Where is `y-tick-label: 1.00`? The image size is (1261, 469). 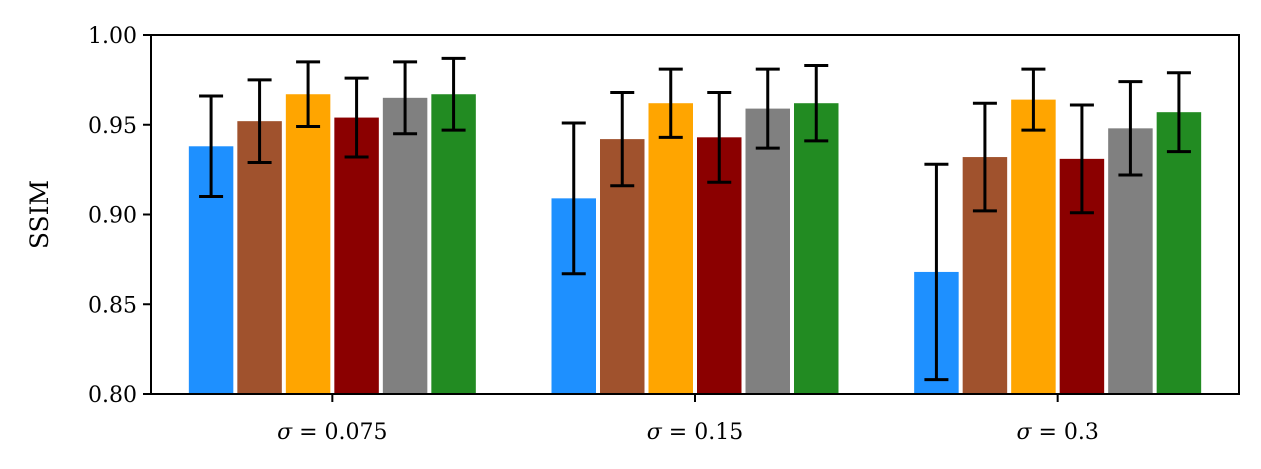
y-tick-label: 1.00 is located at coordinates (112, 36).